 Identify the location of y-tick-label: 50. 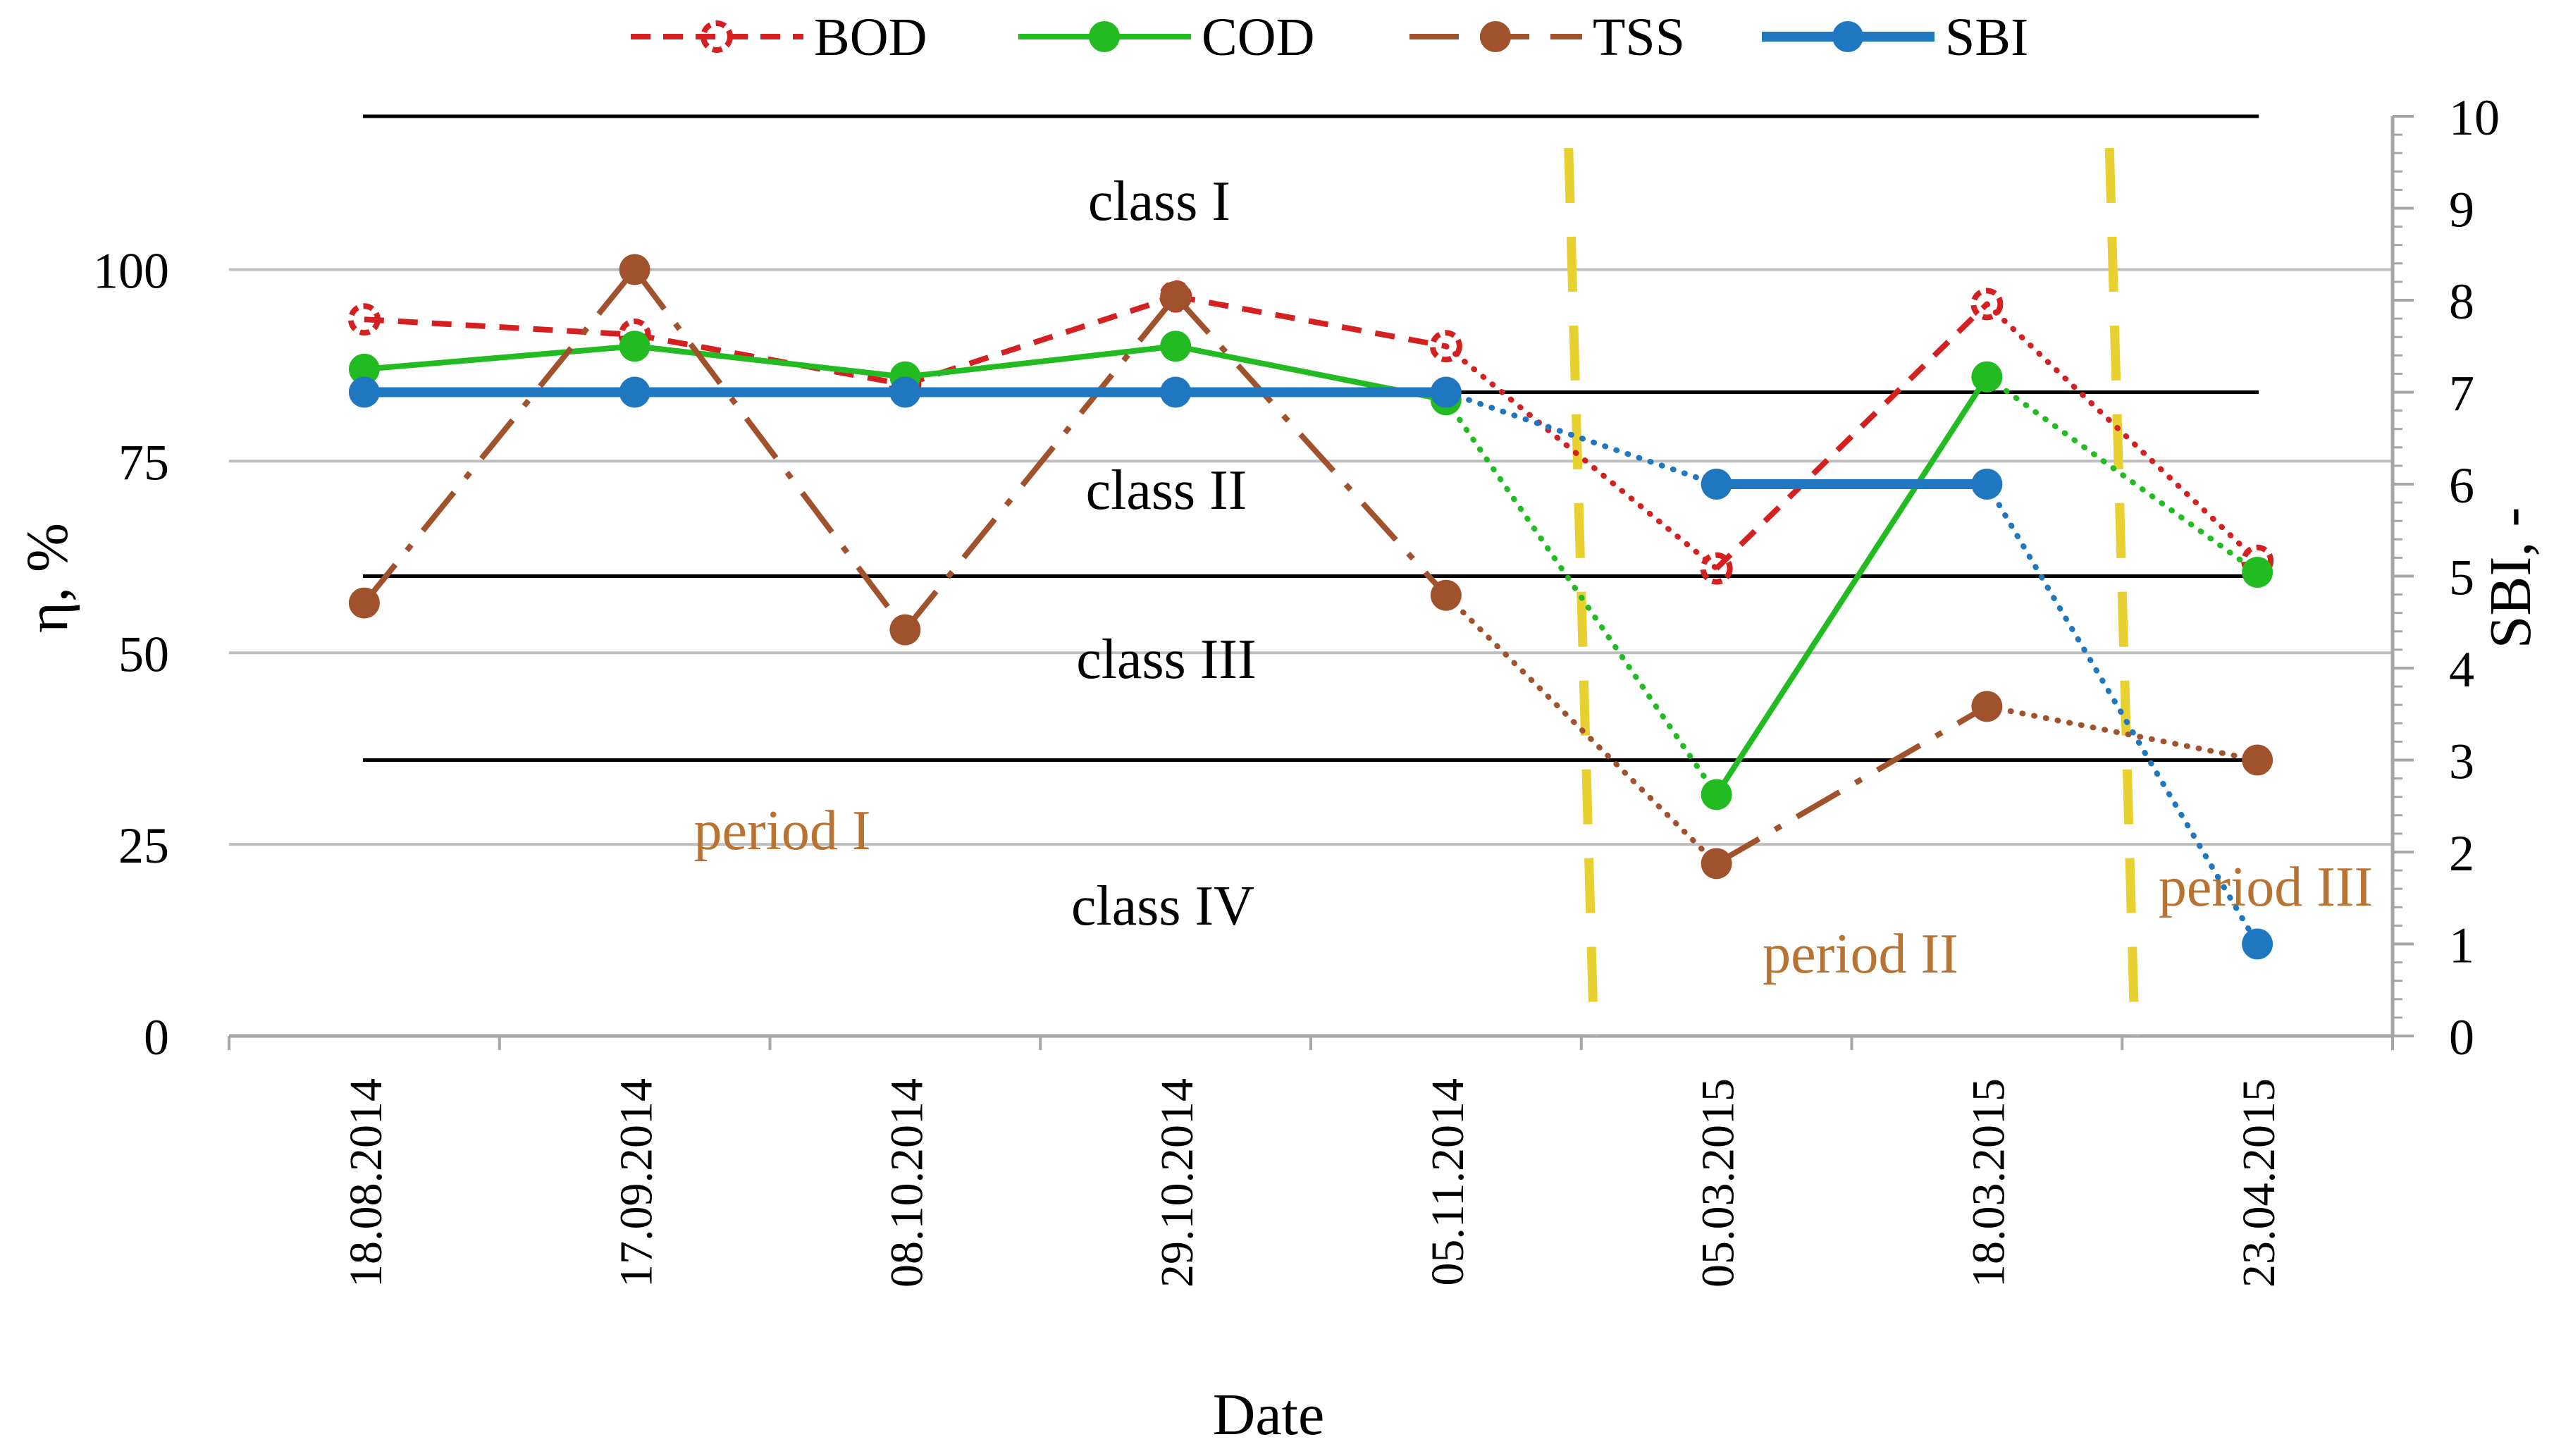
(143, 654).